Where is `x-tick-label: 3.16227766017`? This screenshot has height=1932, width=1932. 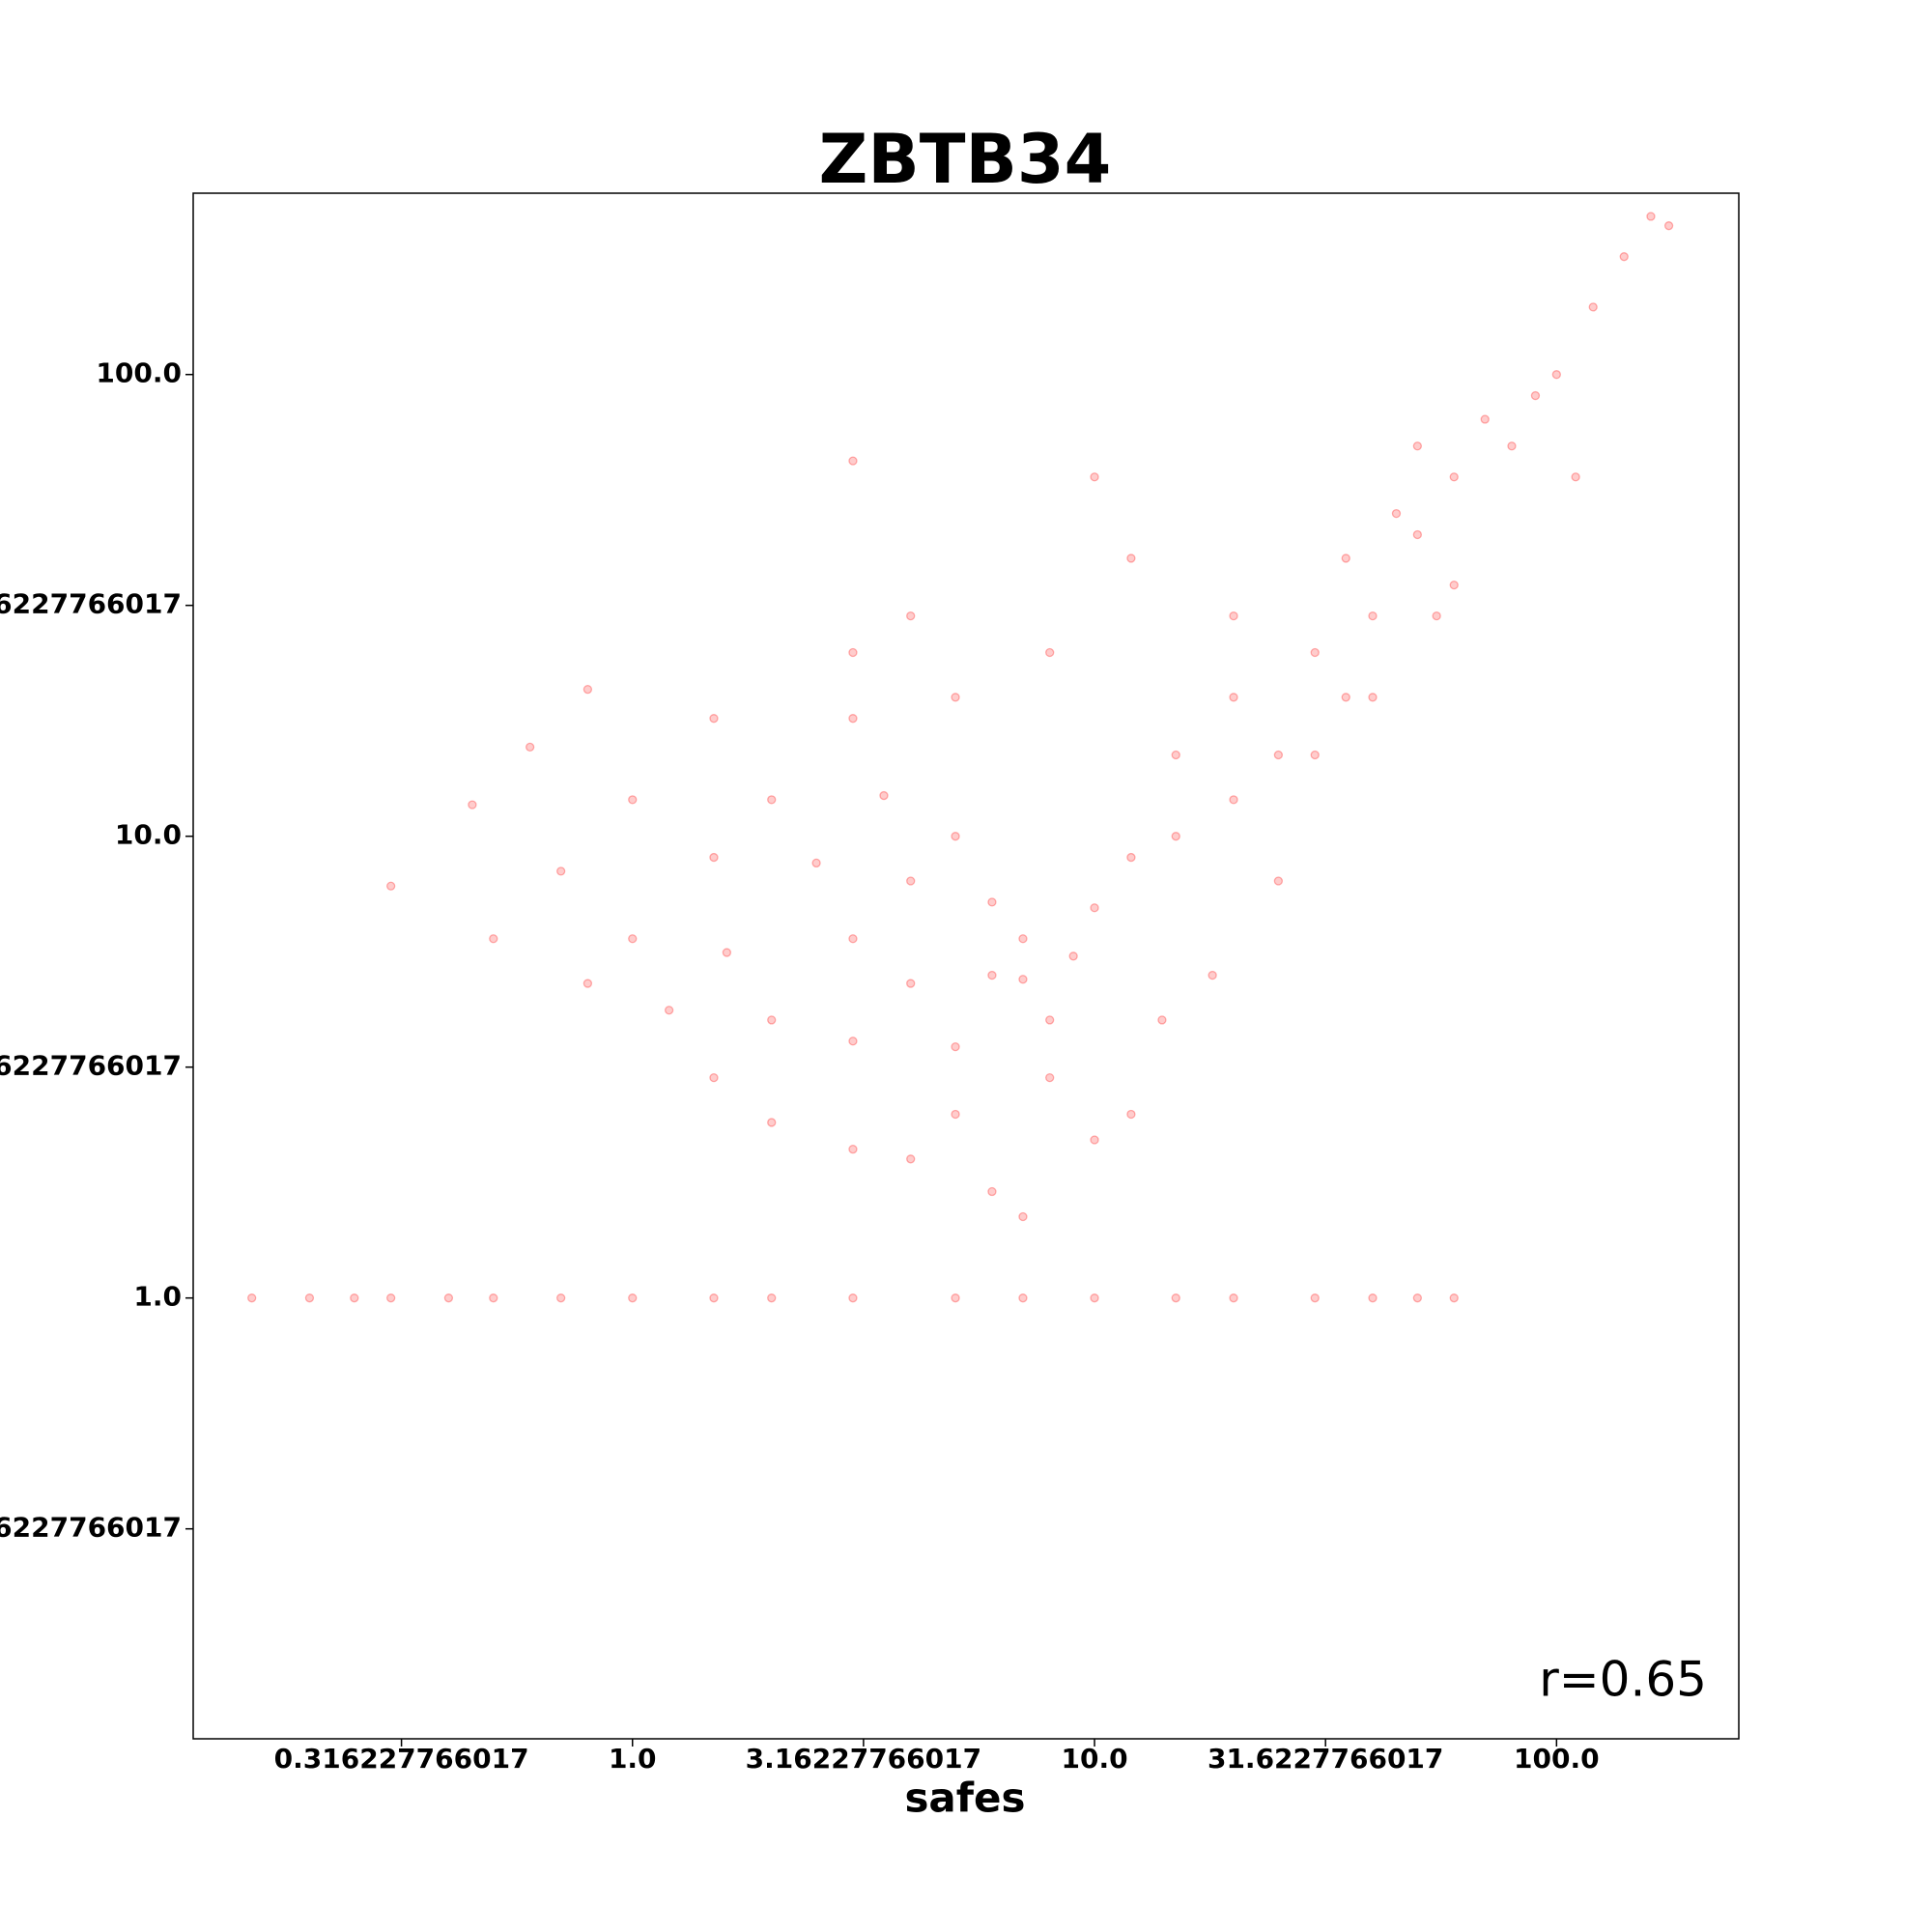 x-tick-label: 3.16227766017 is located at coordinates (863, 1759).